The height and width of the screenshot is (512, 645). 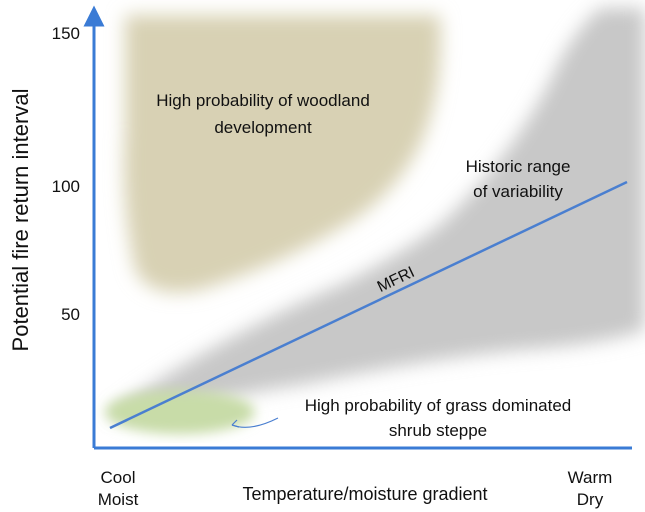 I want to click on y-tick-150: 150, so click(x=66, y=33).